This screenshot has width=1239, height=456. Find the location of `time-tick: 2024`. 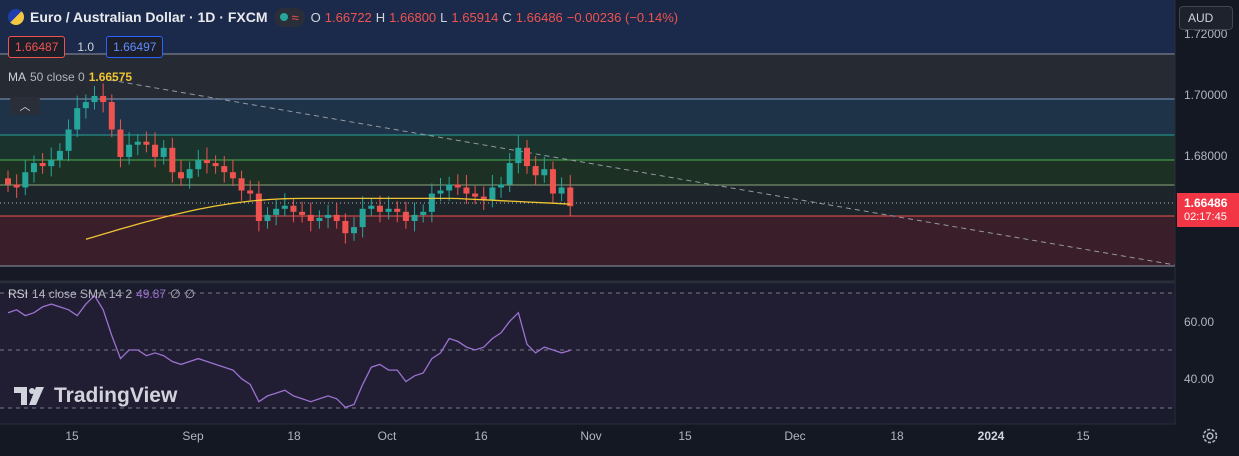

time-tick: 2024 is located at coordinates (991, 436).